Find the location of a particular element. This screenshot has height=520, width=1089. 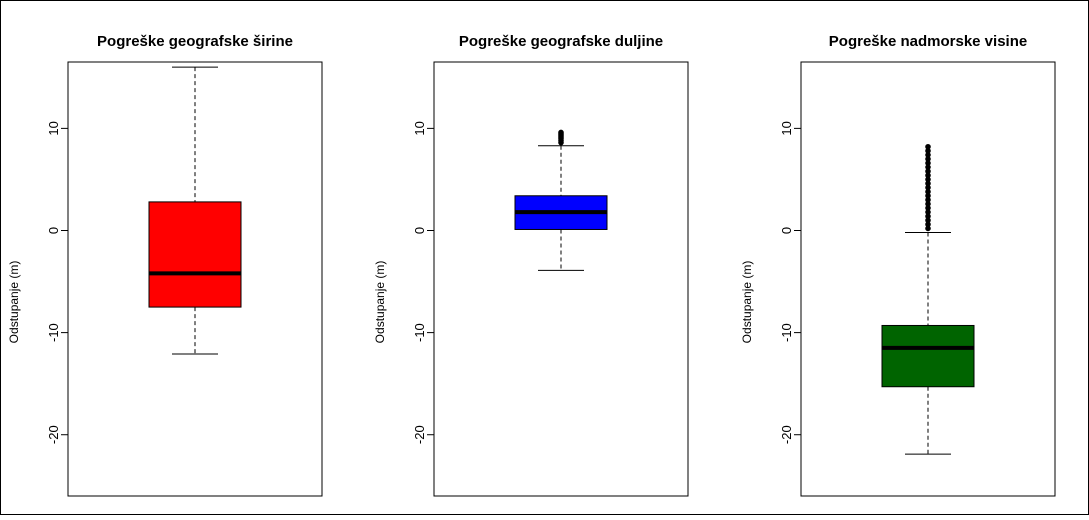

chart-title: Pogreške nadmorske visine is located at coordinates (928, 41).